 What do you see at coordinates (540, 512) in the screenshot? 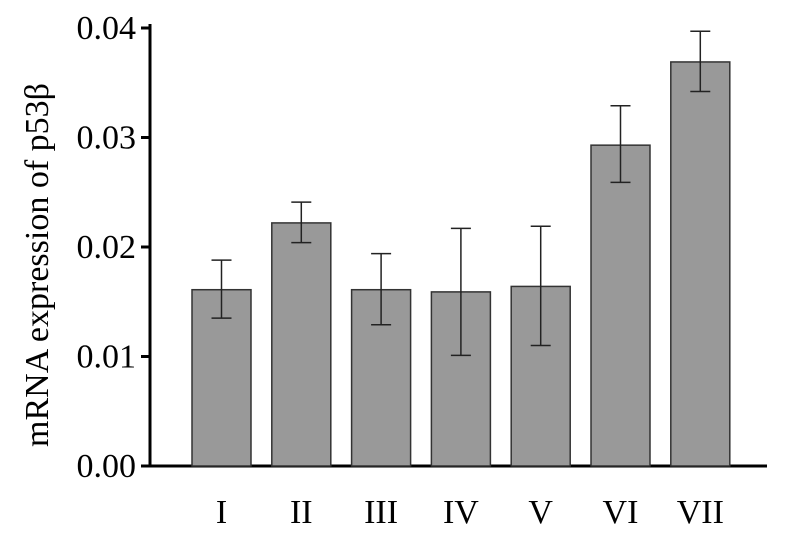
I see `x-category-label: V` at bounding box center [540, 512].